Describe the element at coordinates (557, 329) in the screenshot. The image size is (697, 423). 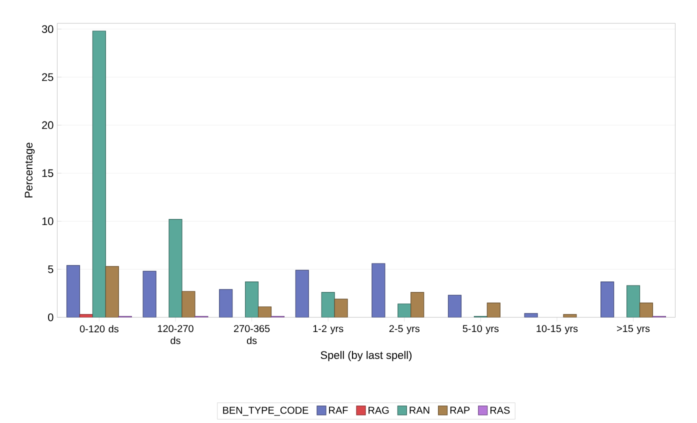
I see `x-tick-label: 10-15 yrs` at that location.